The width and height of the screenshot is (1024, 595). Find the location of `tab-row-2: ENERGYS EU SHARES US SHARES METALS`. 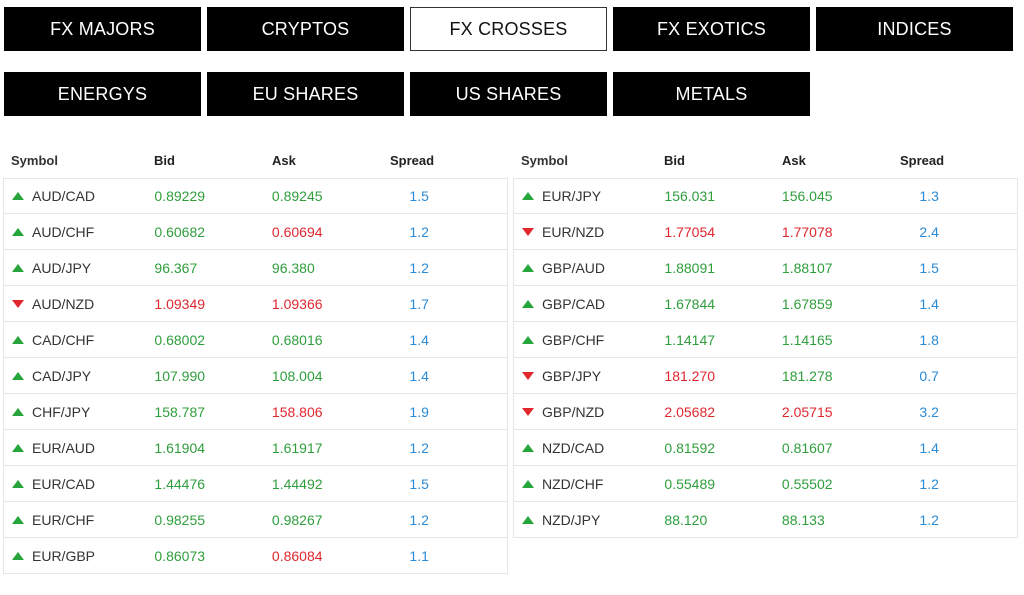

tab-row-2: ENERGYS EU SHARES US SHARES METALS is located at coordinates (512, 94).